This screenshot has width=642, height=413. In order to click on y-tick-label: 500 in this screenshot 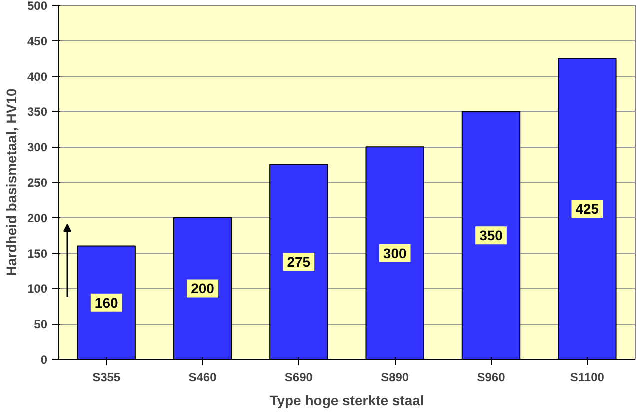, I will do `click(37, 6)`.